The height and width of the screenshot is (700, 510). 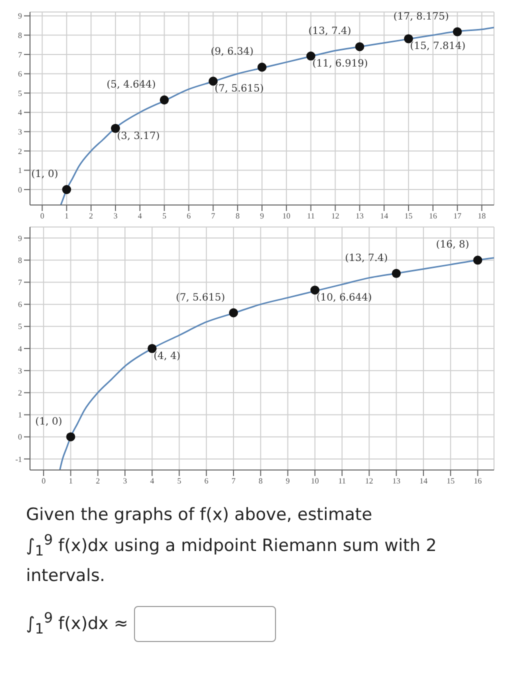 What do you see at coordinates (18, 459) in the screenshot?
I see `y-tick-label: -1` at bounding box center [18, 459].